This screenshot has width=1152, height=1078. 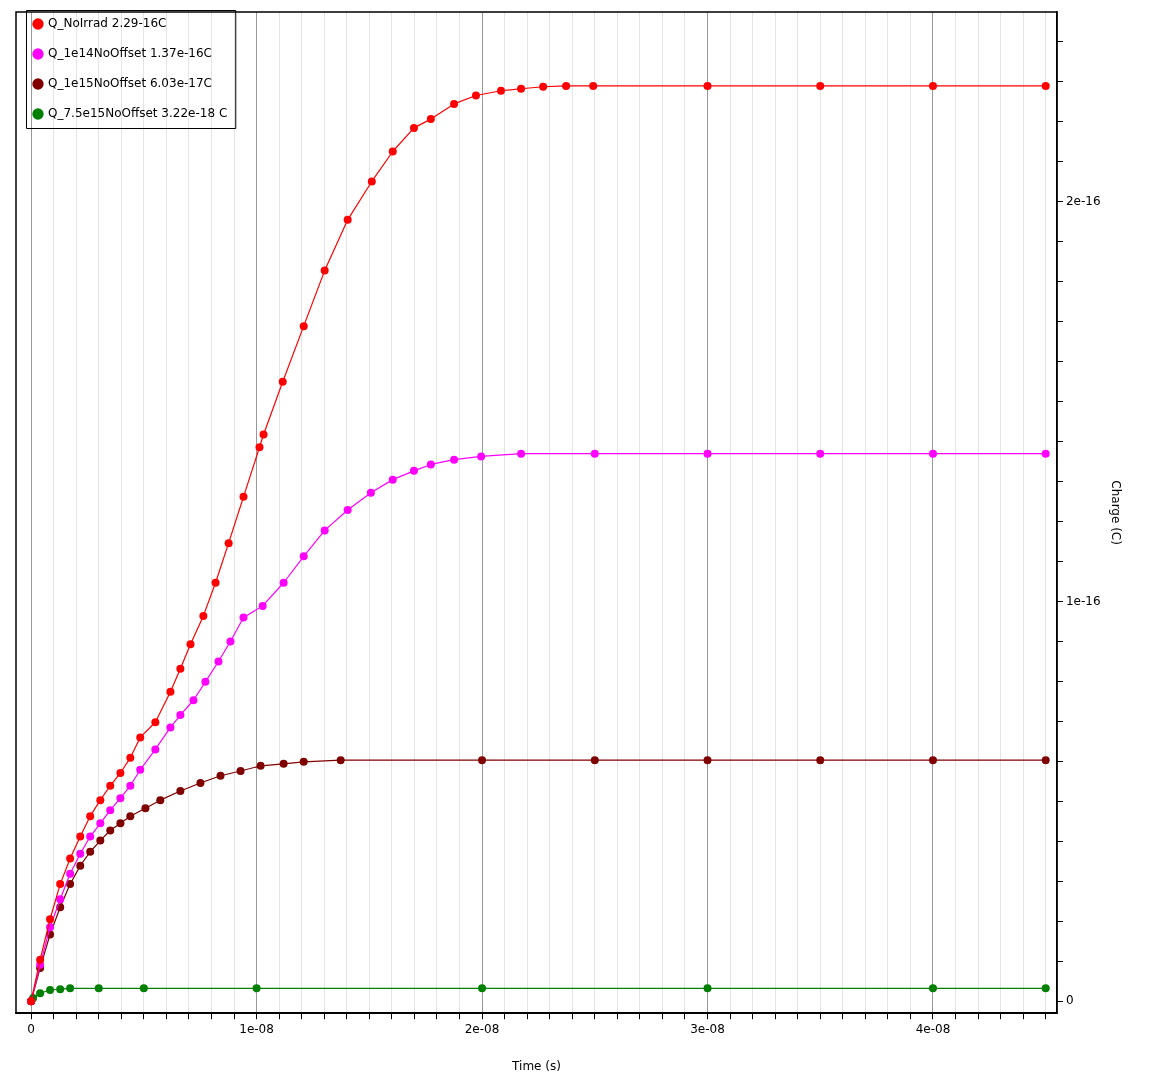 I want to click on legend-label: Q_1e14NoOffset 1.37e-16C, so click(x=130, y=53).